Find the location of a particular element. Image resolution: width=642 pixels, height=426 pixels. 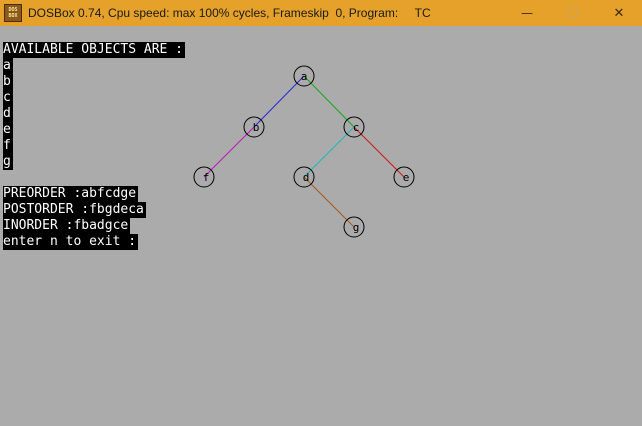

close-button: ✕ is located at coordinates (619, 13).